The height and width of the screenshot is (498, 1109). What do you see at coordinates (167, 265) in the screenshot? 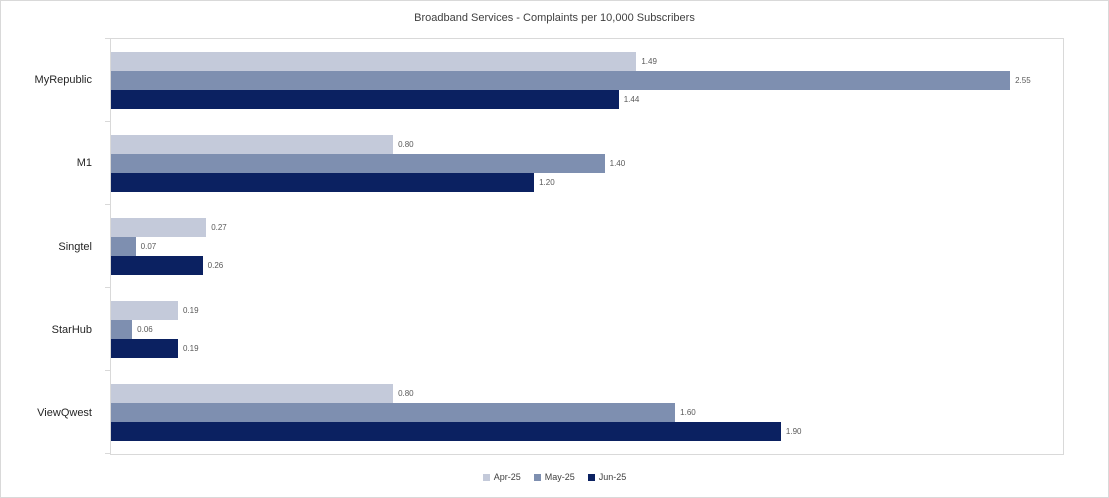
I see `bar-jun-25-singtel: 0.26` at bounding box center [167, 265].